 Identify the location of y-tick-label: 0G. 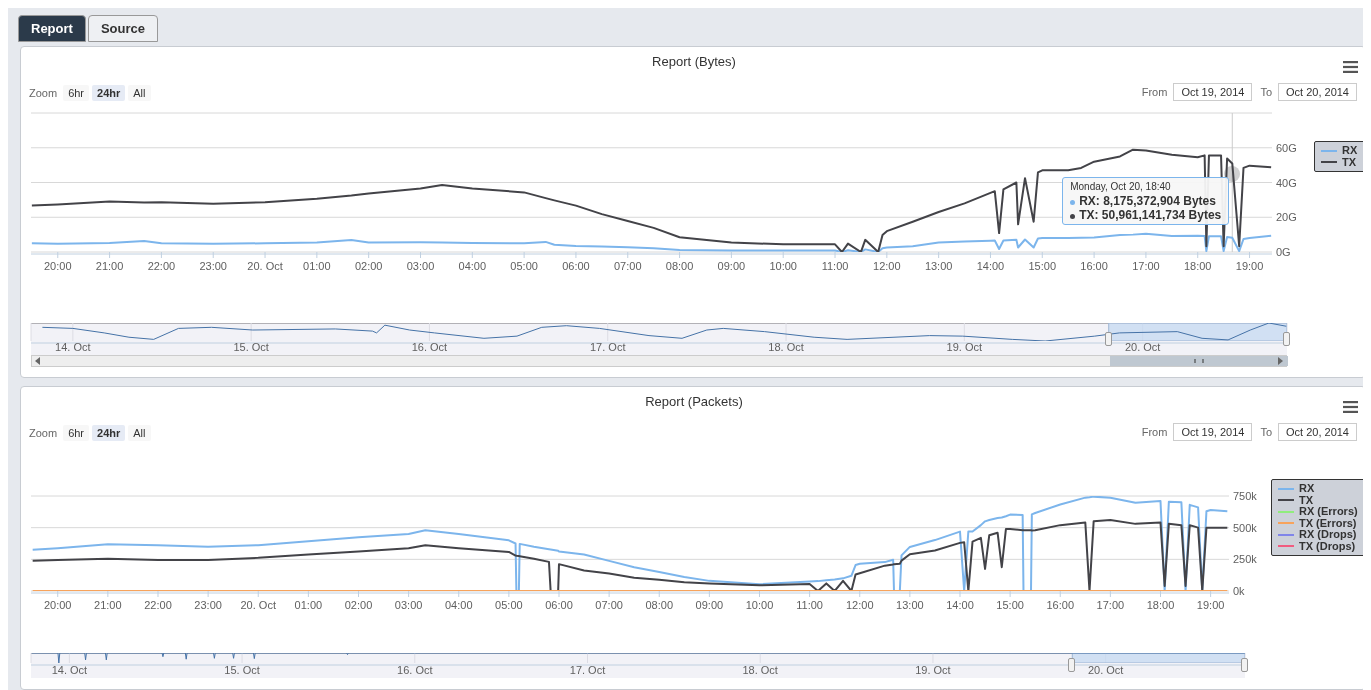
(1283, 252).